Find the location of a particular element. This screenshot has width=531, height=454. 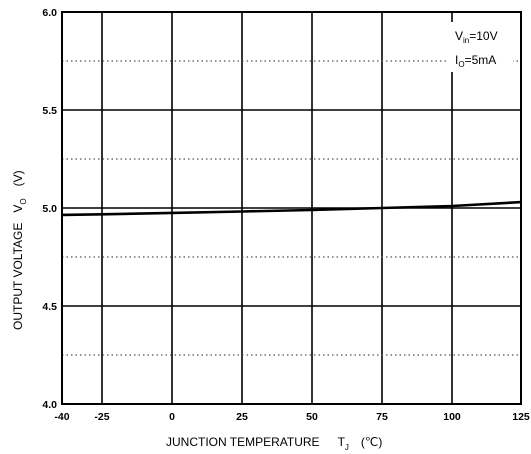

annotation-vin: Vin=10V is located at coordinates (476, 37).